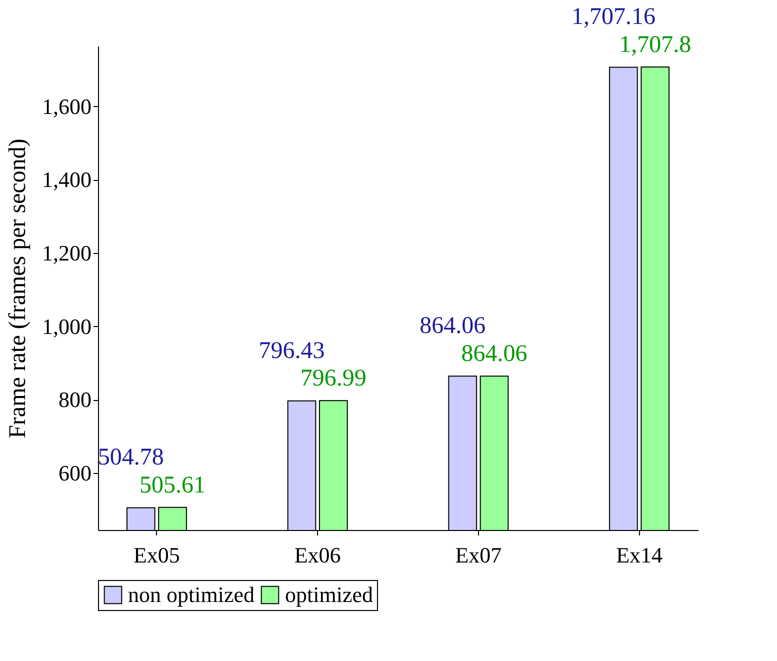 The image size is (777, 661). What do you see at coordinates (156, 555) in the screenshot?
I see `x-tick-label: Ex05` at bounding box center [156, 555].